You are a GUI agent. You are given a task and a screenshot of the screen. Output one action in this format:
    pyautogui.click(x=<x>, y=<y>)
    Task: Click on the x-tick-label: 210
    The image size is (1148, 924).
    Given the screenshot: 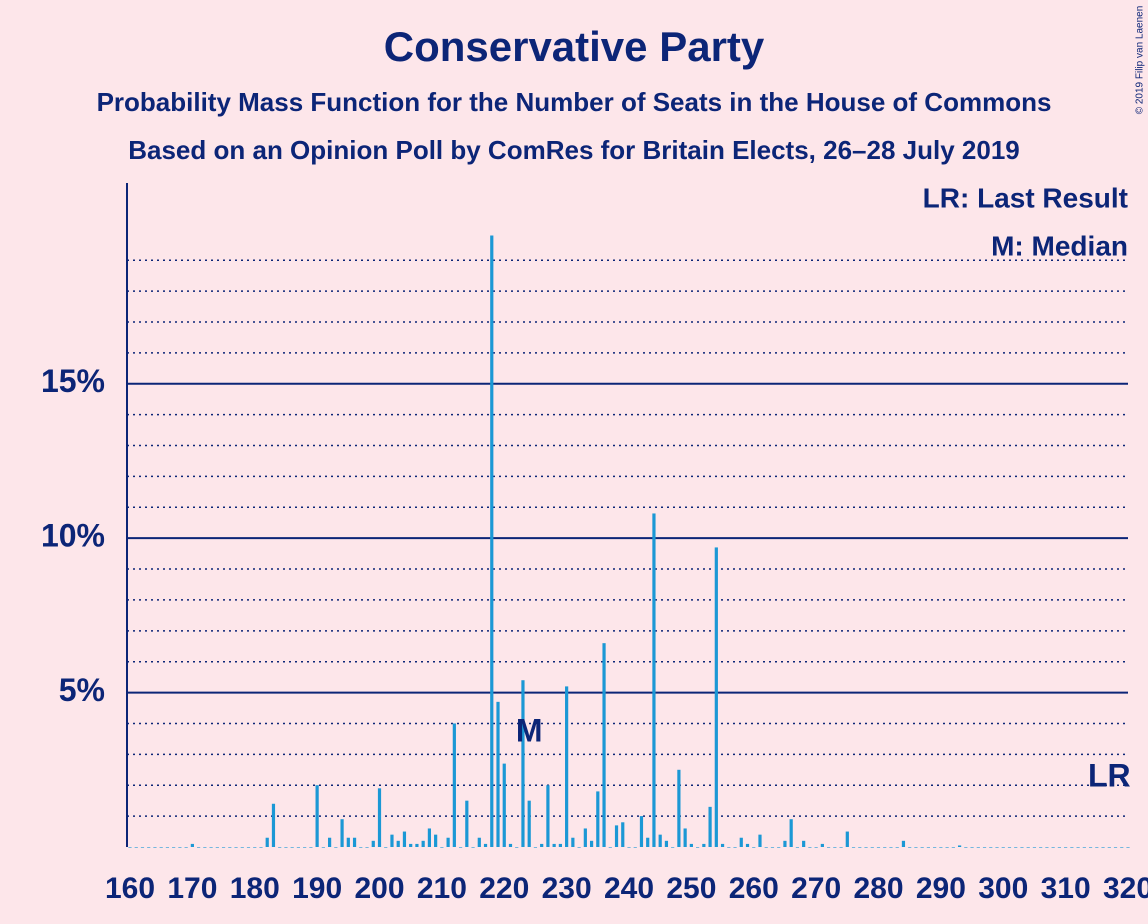 What is the action you would take?
    pyautogui.click(x=442, y=888)
    